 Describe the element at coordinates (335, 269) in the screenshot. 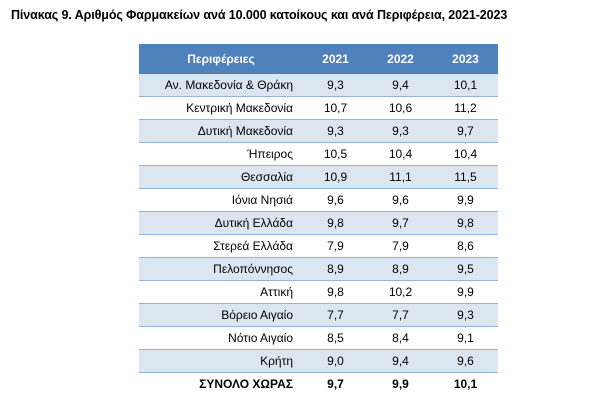

I see `value-cell-2021: 8,9` at that location.